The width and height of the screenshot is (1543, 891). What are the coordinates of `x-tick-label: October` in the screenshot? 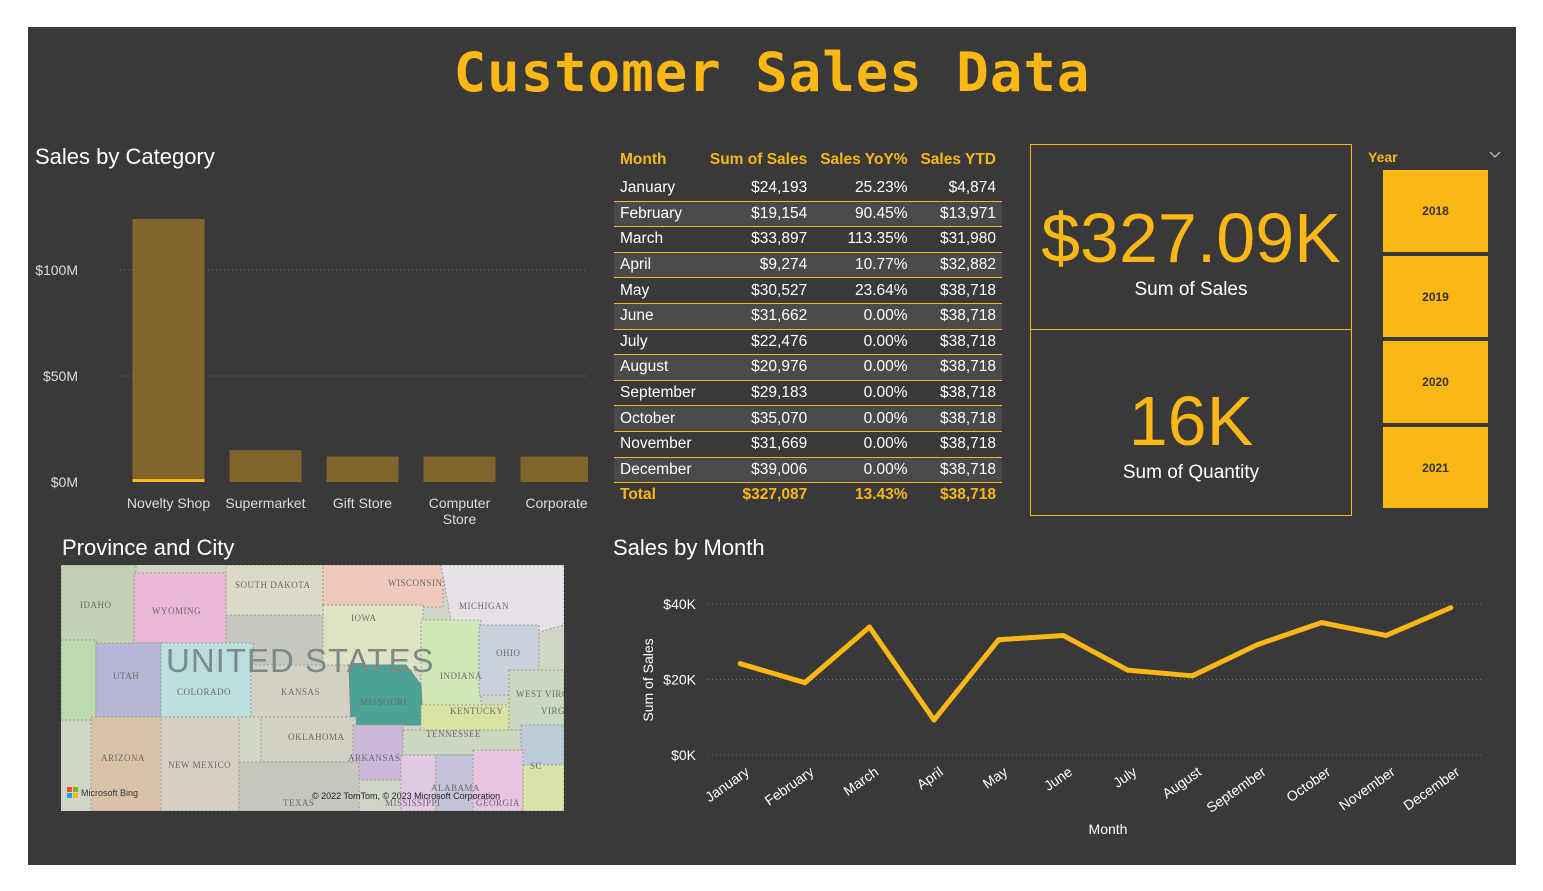 It's located at (1308, 784).